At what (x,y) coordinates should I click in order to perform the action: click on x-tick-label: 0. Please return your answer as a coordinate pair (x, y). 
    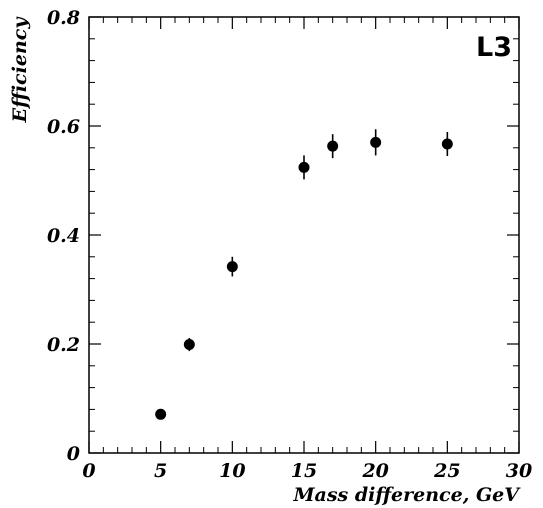
    Looking at the image, I should click on (88, 471).